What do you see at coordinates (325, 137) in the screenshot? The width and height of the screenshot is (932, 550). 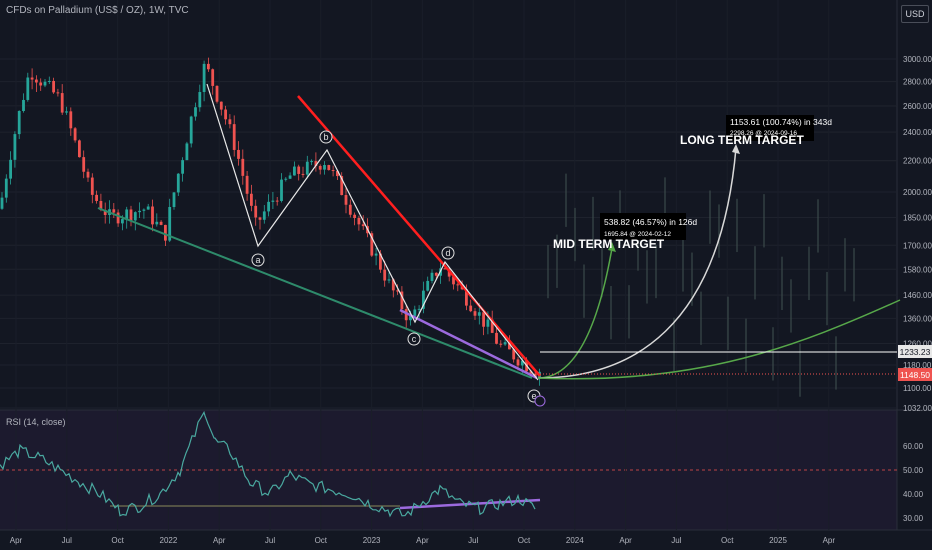 I see `svg-text: b` at bounding box center [325, 137].